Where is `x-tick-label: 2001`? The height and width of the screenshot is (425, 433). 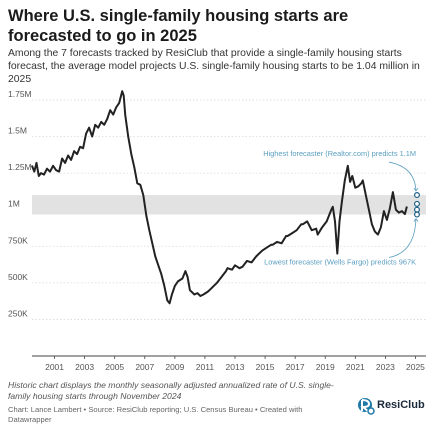
x-tick-label: 2001 is located at coordinates (54, 367).